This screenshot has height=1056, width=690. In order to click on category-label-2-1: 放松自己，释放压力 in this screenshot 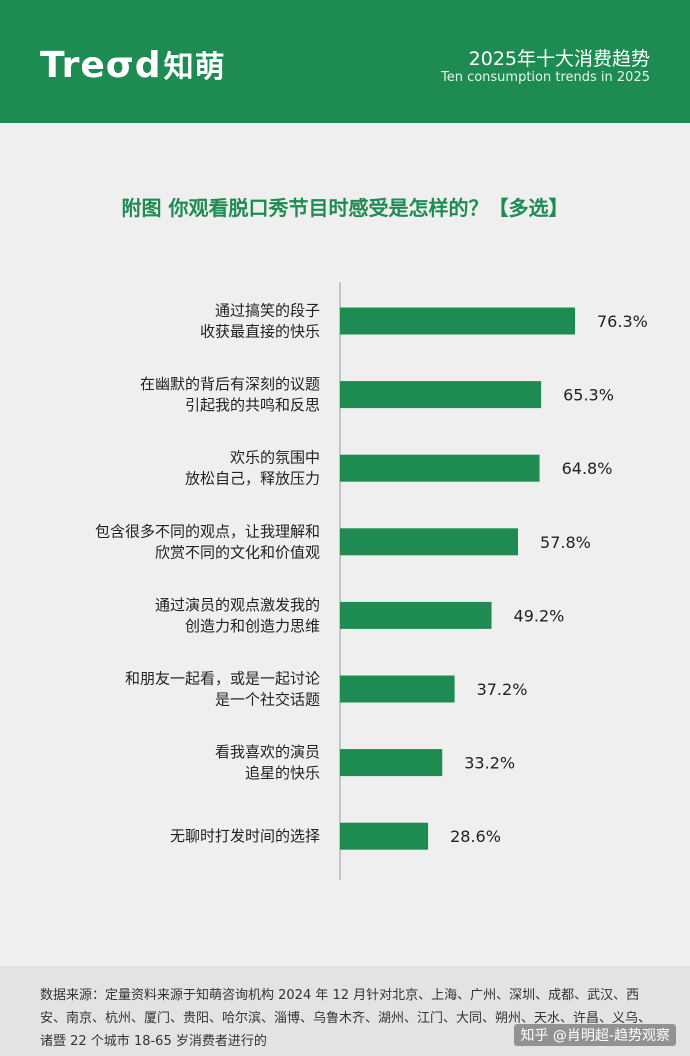, I will do `click(252, 479)`.